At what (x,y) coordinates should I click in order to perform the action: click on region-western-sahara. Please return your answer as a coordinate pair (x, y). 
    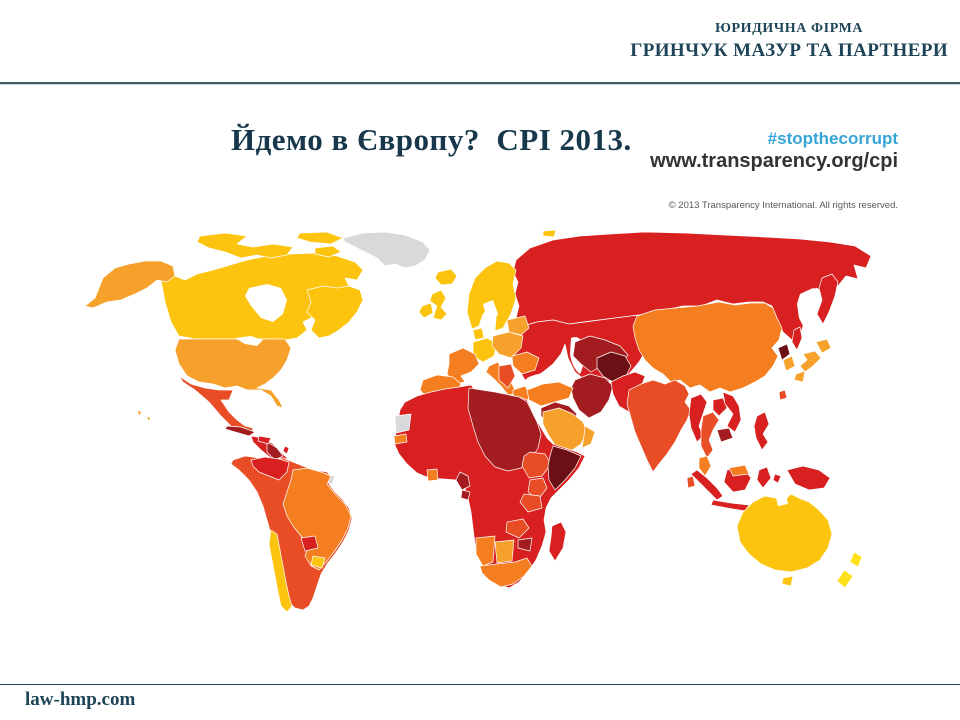
    Looking at the image, I should click on (403, 423).